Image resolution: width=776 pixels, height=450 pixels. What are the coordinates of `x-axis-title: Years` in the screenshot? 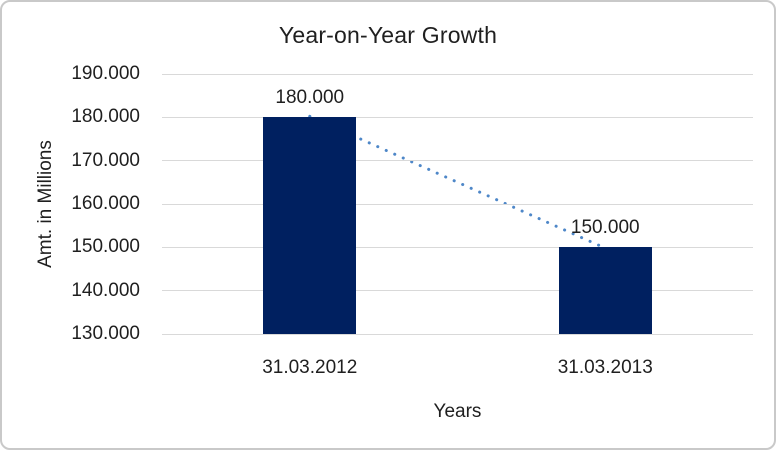 It's located at (457, 411).